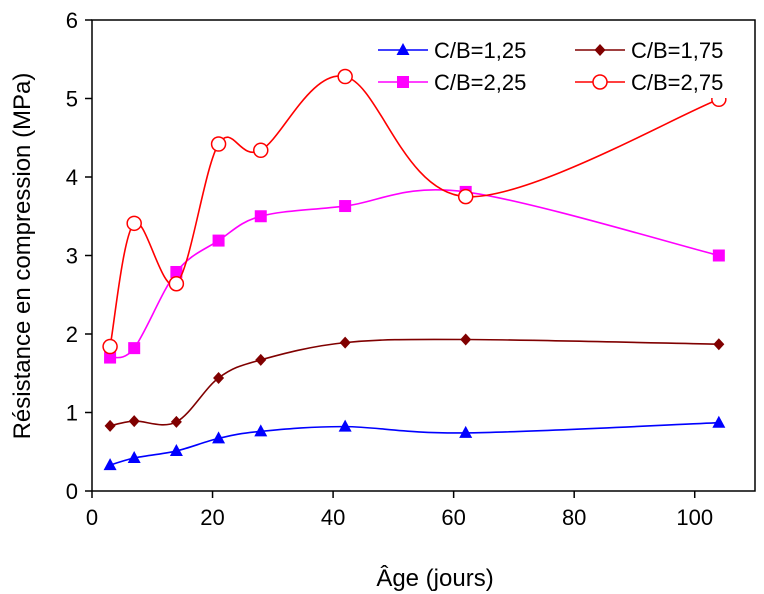 The image size is (764, 594). Describe the element at coordinates (79, 256) in the screenshot. I see `y-axis: 0 1 2 3 4 5 6` at that location.